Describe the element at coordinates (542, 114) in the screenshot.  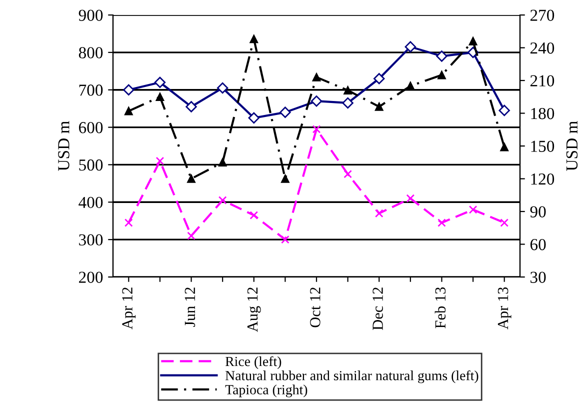
I see `y2-tick-label: 180` at that location.